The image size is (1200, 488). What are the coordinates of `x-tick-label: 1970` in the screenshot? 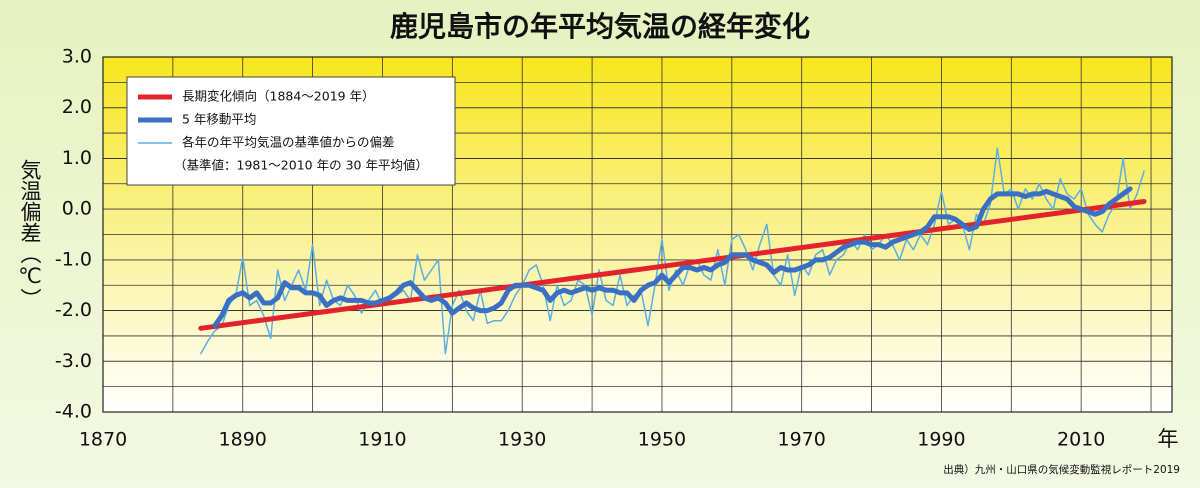 It's located at (802, 440).